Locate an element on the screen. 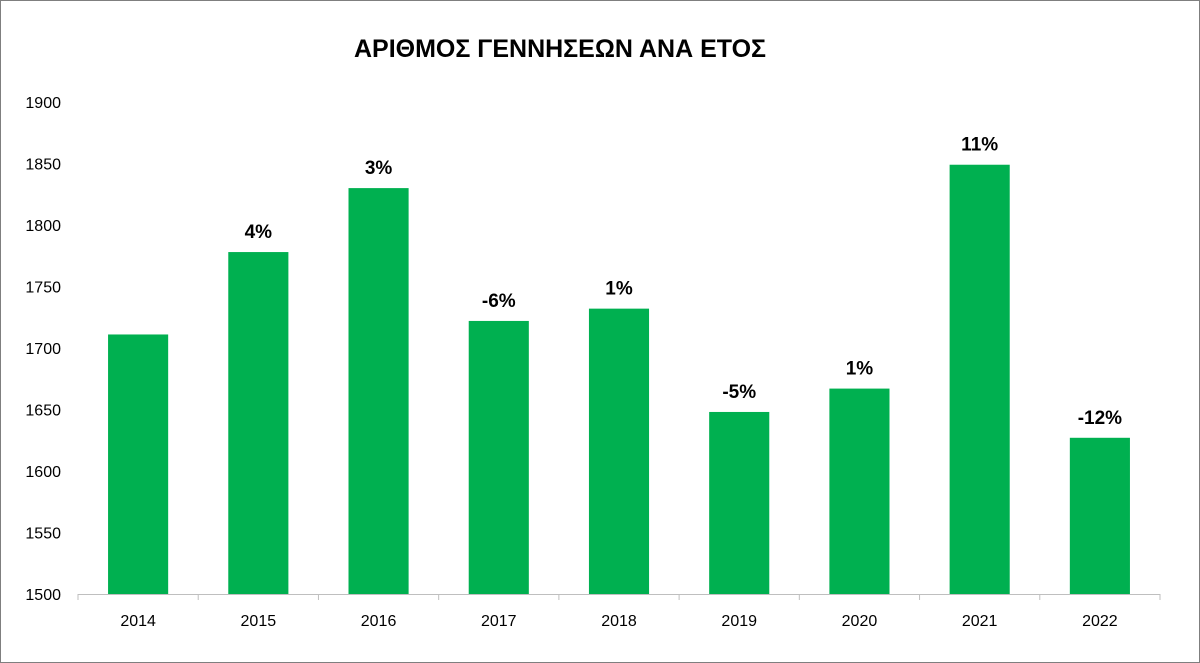 Image resolution: width=1200 pixels, height=663 pixels. x-tick-label: 2015 is located at coordinates (259, 621).